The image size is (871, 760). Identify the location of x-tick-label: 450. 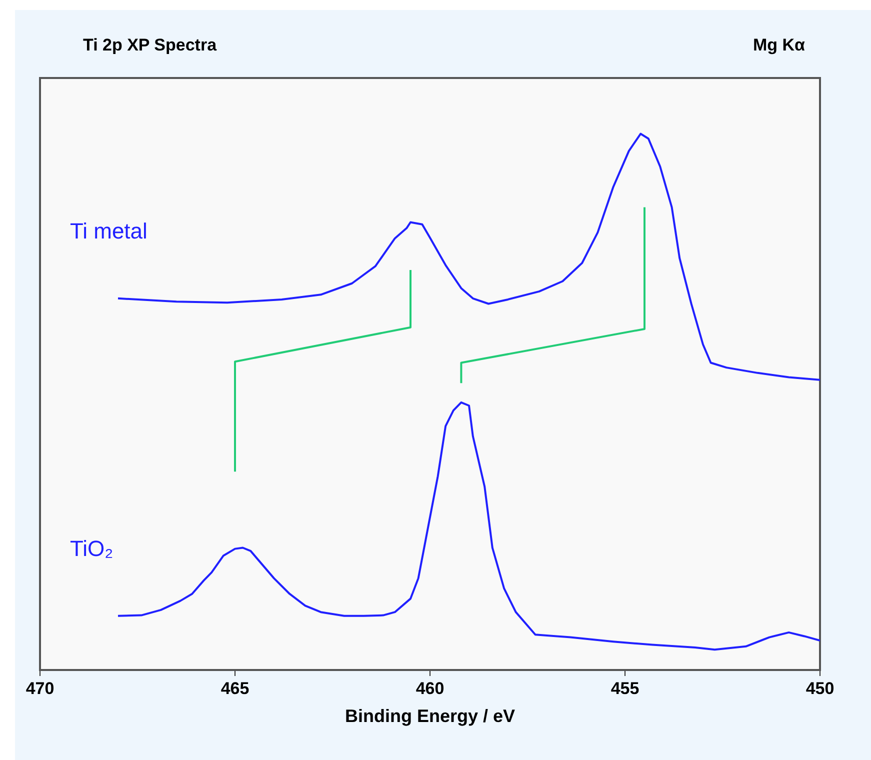
(820, 688).